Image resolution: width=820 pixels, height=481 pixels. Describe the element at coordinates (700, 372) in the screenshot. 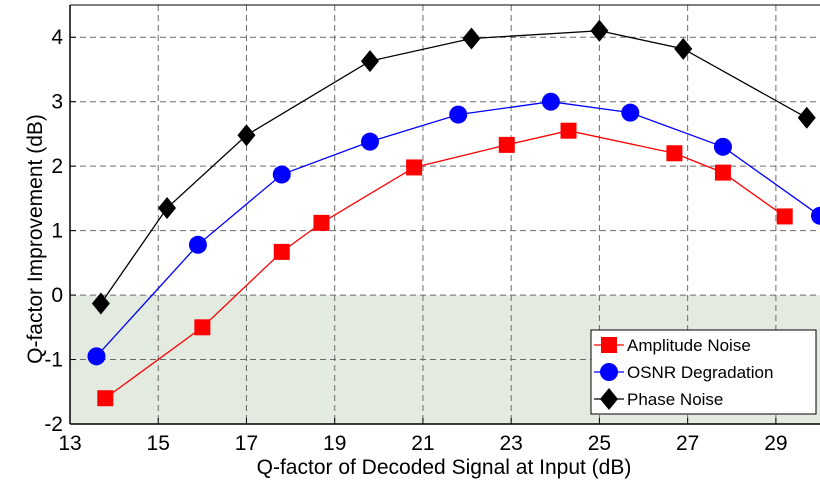

I see `legend-label: OSNR Degradation` at that location.